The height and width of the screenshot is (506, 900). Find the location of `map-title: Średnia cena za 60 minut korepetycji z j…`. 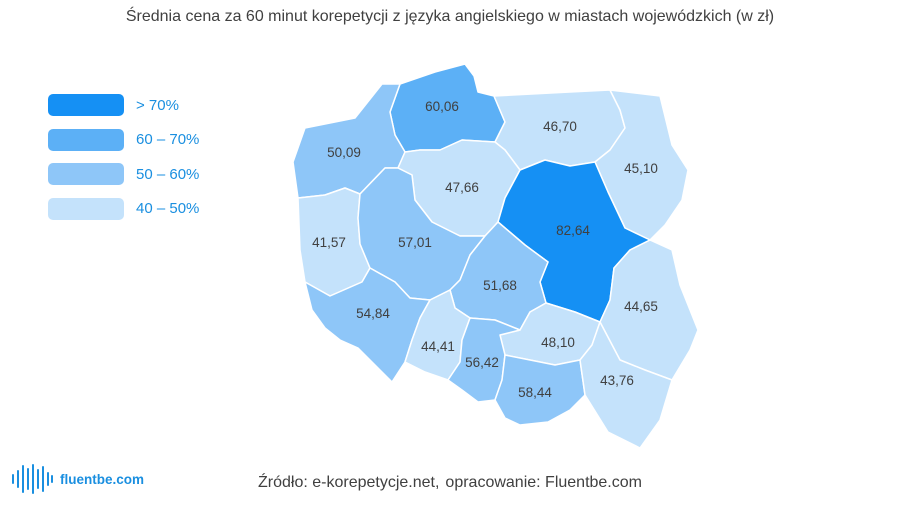

map-title: Średnia cena za 60 minut korepetycji z j… is located at coordinates (450, 16).